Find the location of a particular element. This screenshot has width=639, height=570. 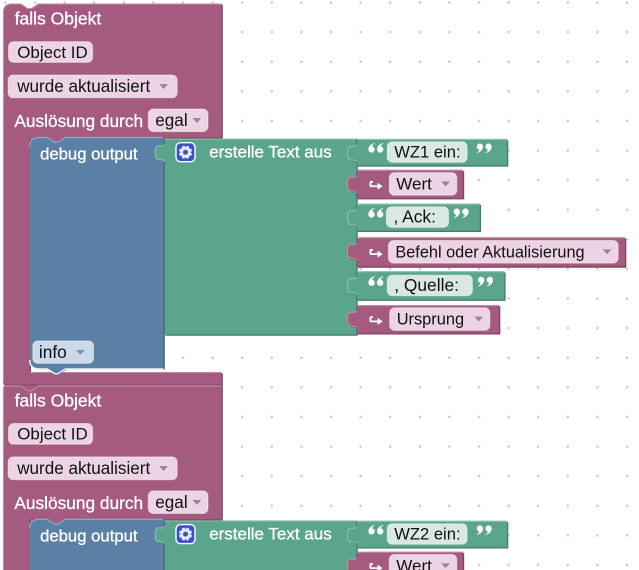

svg-text: WZ2 ein: is located at coordinates (427, 534).